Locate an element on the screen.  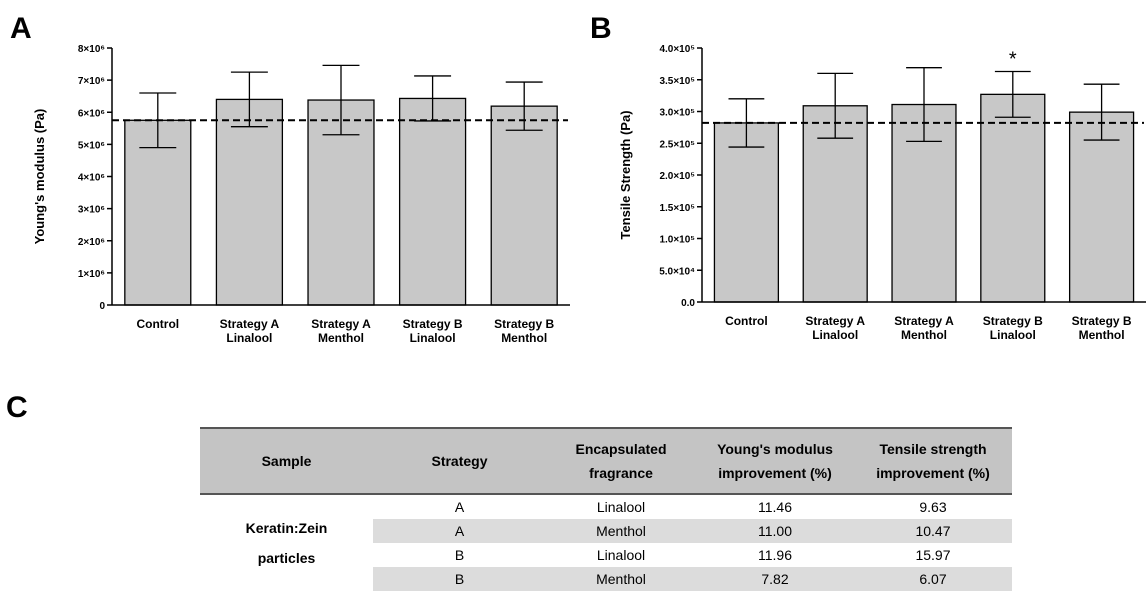
y-tick-label: 3.0×10⁵ is located at coordinates (677, 113).